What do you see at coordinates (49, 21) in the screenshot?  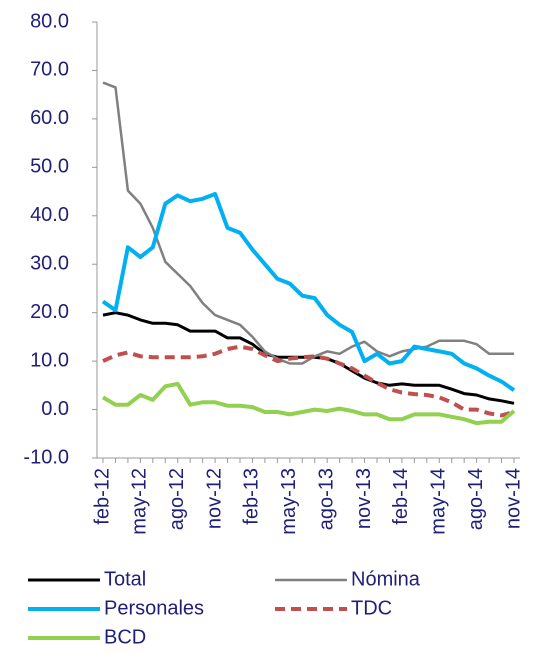 I see `y-tick-label: 80.0` at bounding box center [49, 21].